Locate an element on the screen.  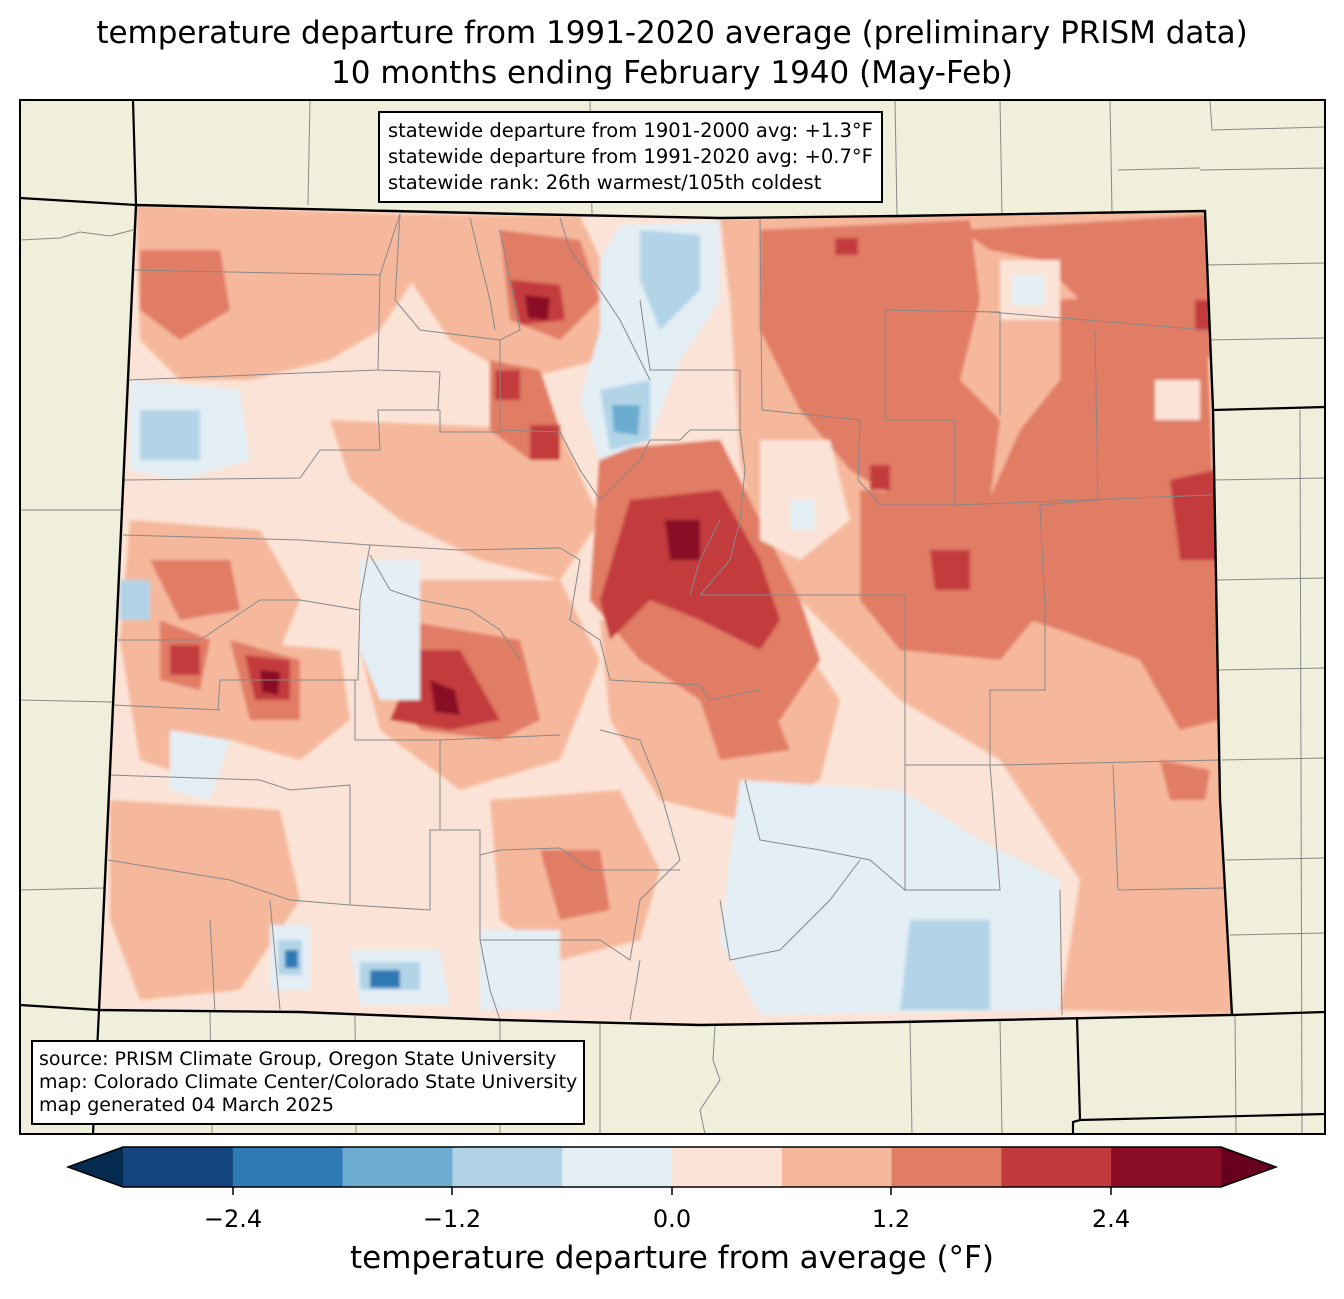
colorbar-tick-label: 1.2 is located at coordinates (891, 1219).